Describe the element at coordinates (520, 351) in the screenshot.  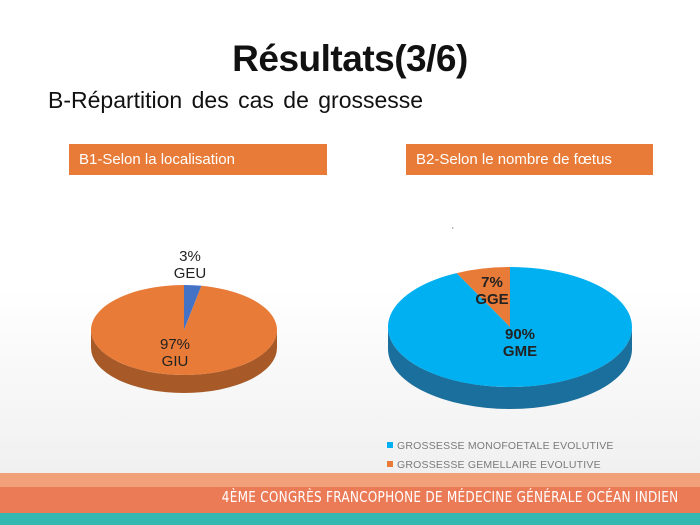
I see `pie-label-name-gme: GME` at that location.